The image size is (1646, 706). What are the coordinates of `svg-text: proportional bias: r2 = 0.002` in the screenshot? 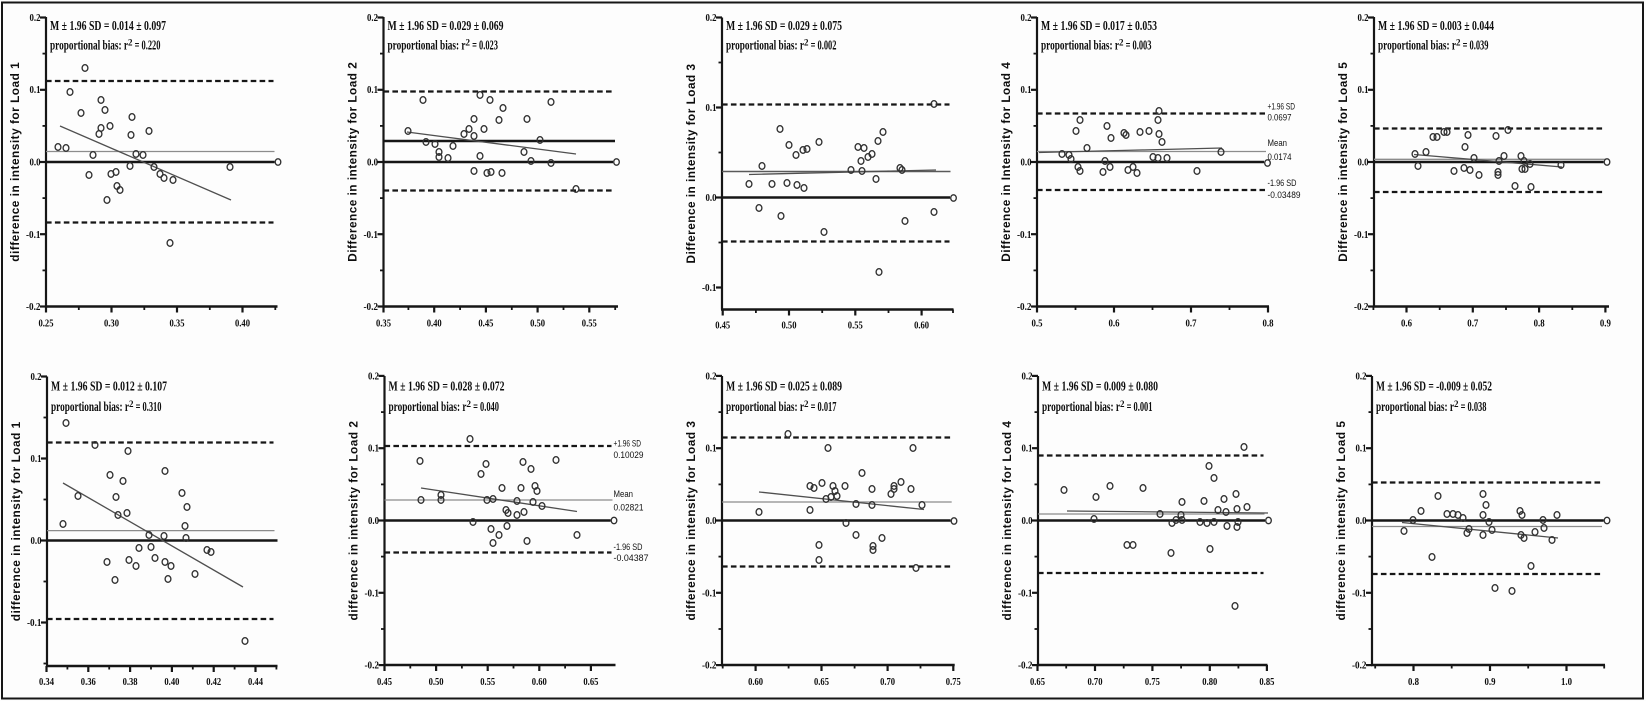 It's located at (781, 45).